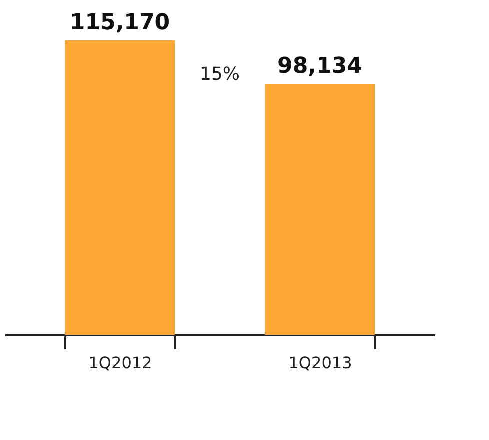 Image resolution: width=489 pixels, height=440 pixels. Describe the element at coordinates (320, 66) in the screenshot. I see `data-label: 98,134` at that location.